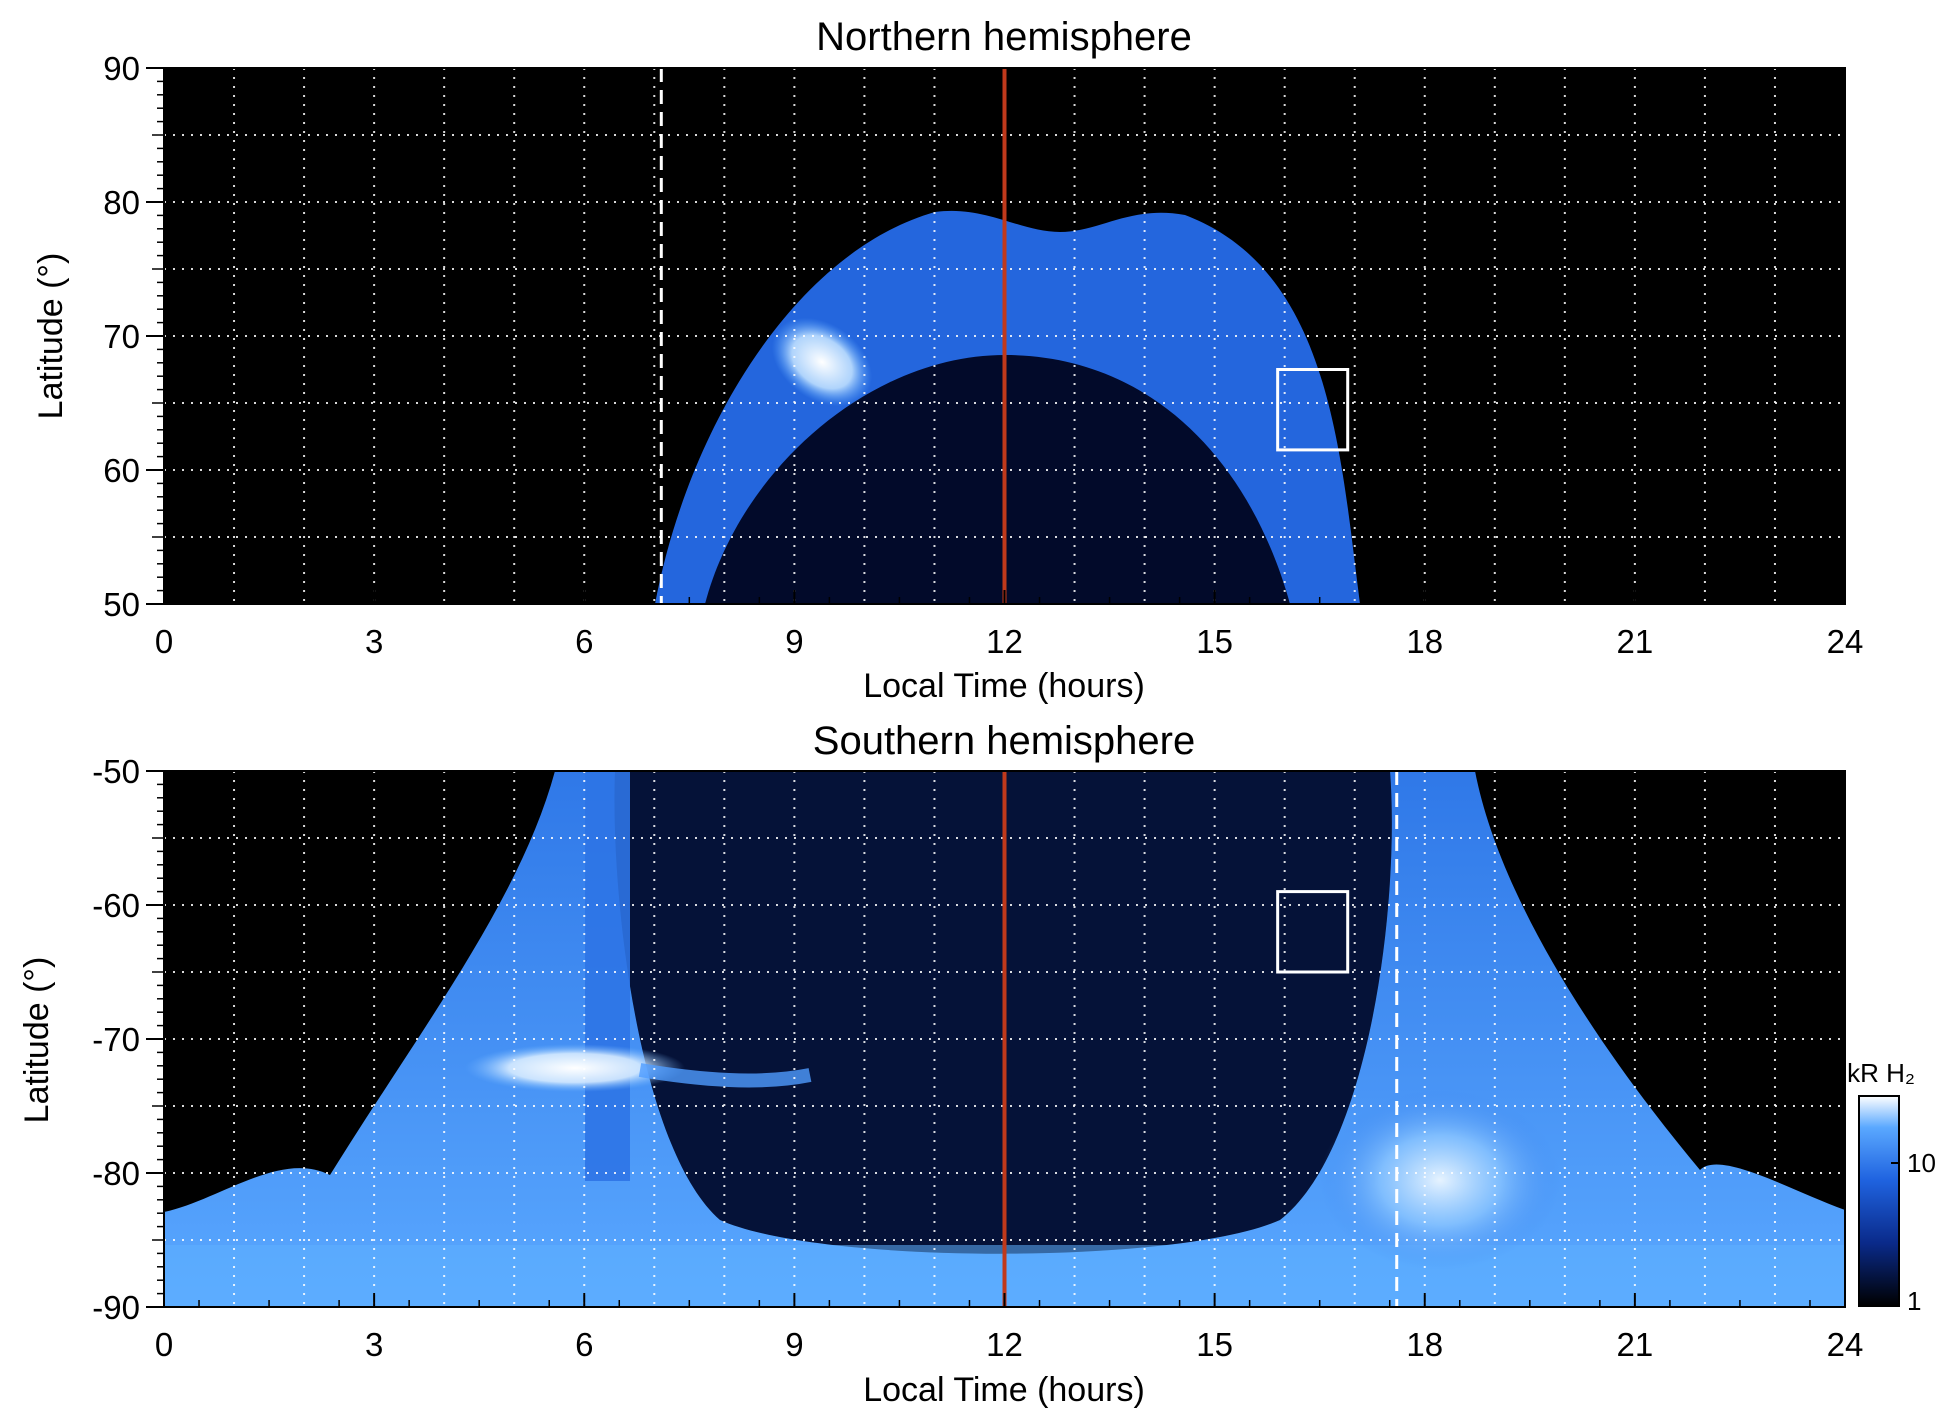 This screenshot has width=1950, height=1423. I want to click on southern-dusk-glow, so click(1440, 1180).